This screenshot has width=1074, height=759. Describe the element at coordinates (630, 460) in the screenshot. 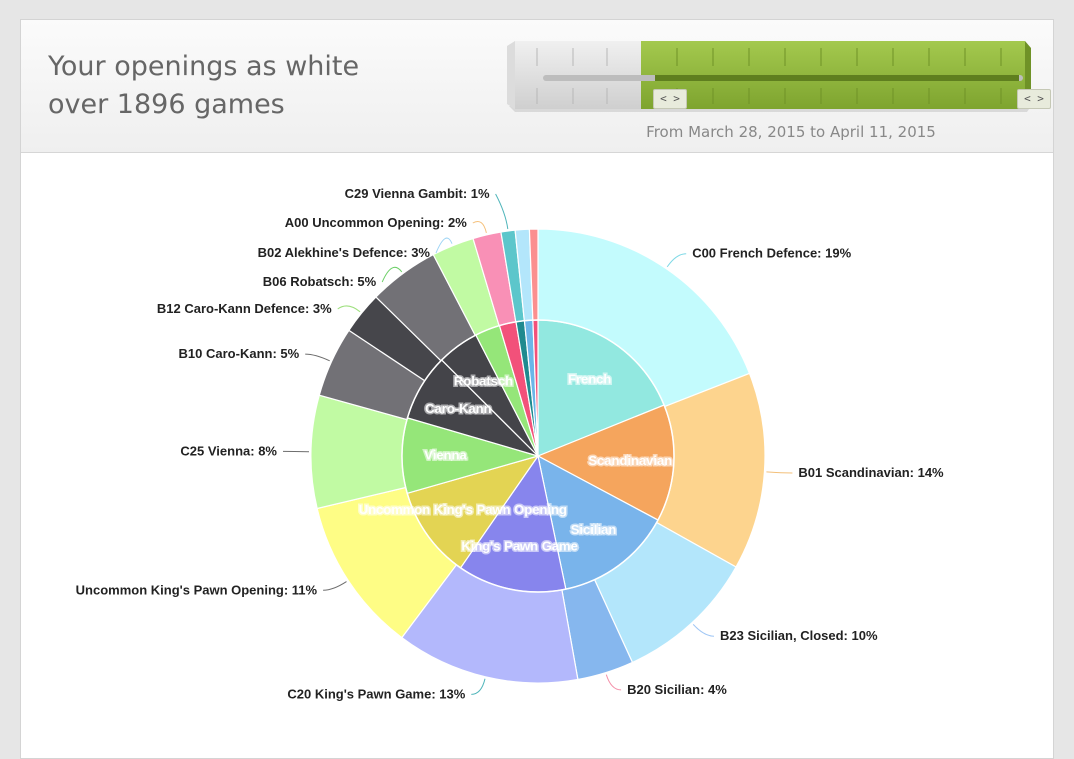

I see `inner-label-scandinavian: Scandinavian` at that location.